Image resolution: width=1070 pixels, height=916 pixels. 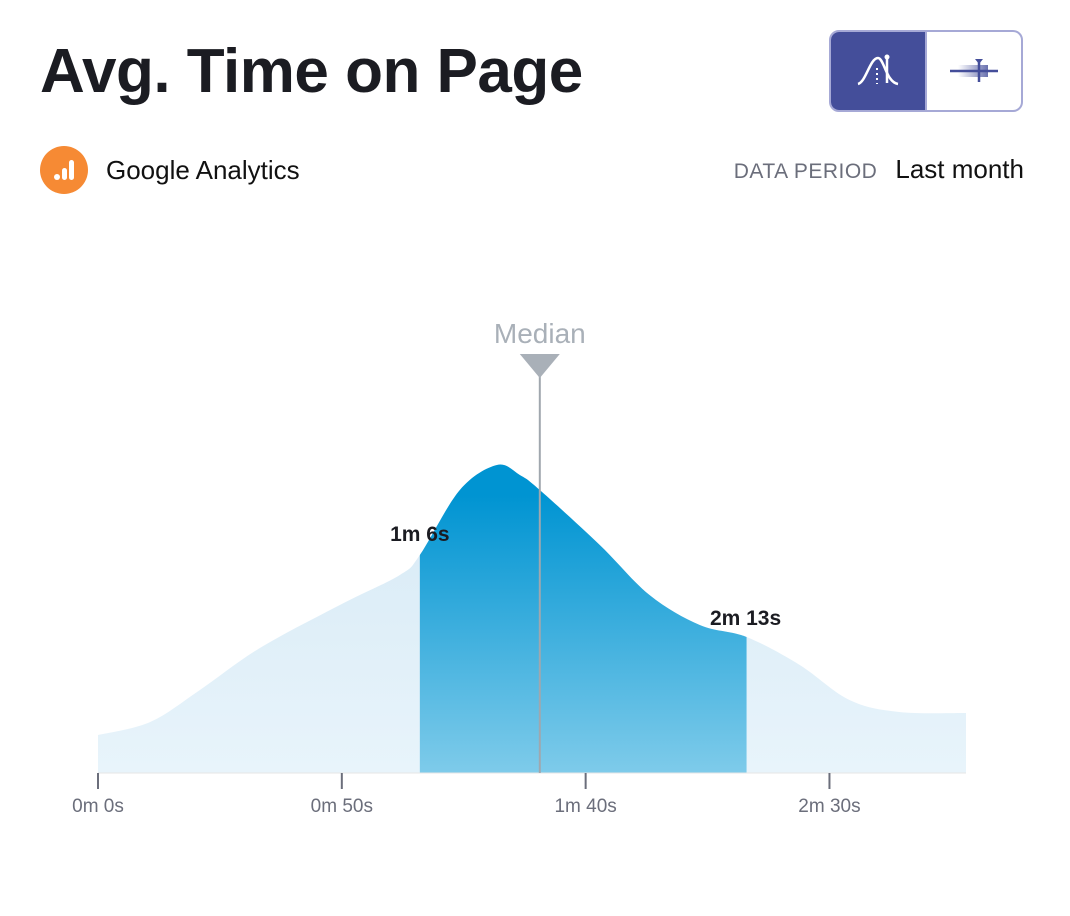 What do you see at coordinates (311, 71) in the screenshot?
I see `page-title: Avg. Time on Page` at bounding box center [311, 71].